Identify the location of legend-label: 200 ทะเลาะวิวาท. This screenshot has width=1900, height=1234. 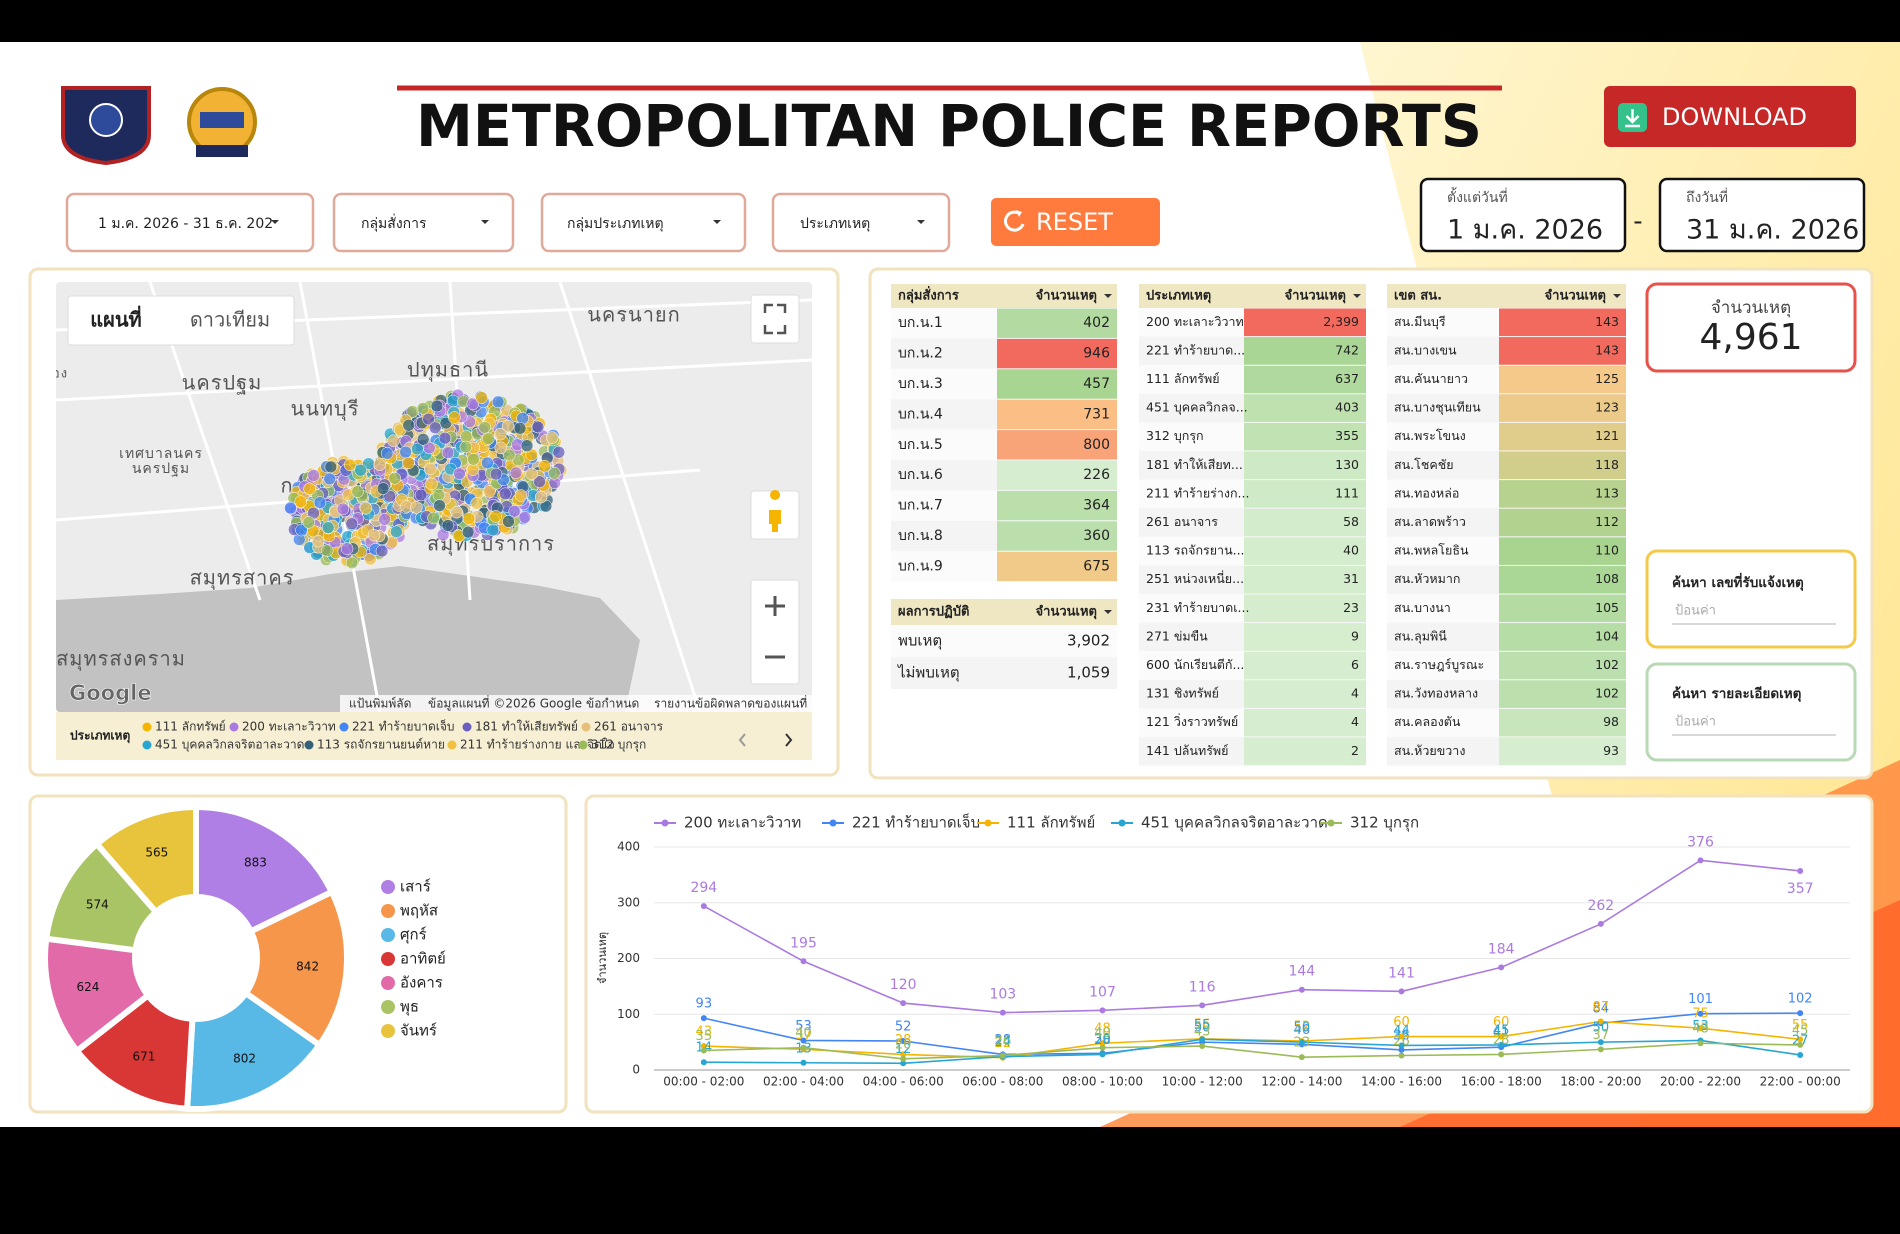
(742, 823).